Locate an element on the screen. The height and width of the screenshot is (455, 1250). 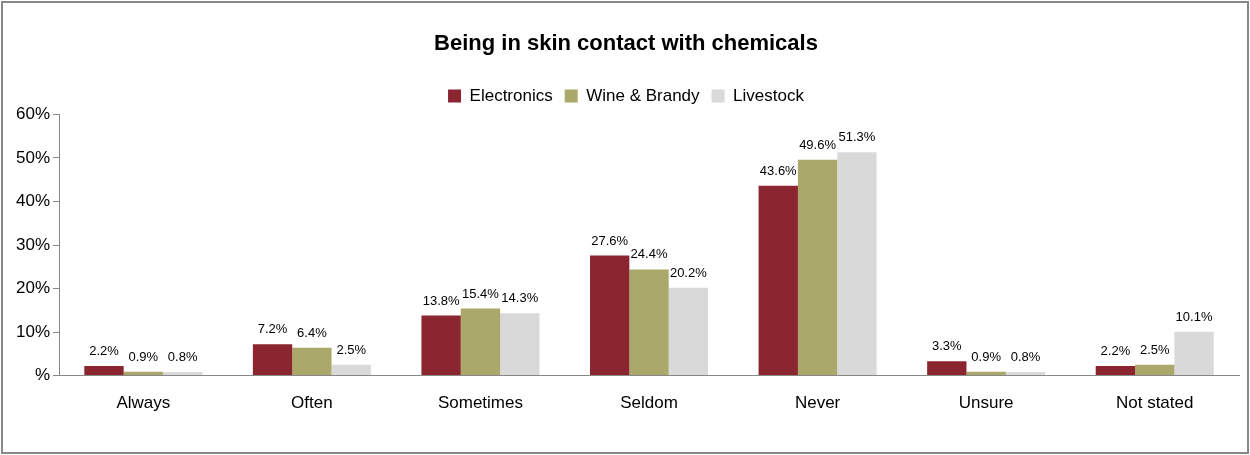
data-label: 51.3% is located at coordinates (857, 137).